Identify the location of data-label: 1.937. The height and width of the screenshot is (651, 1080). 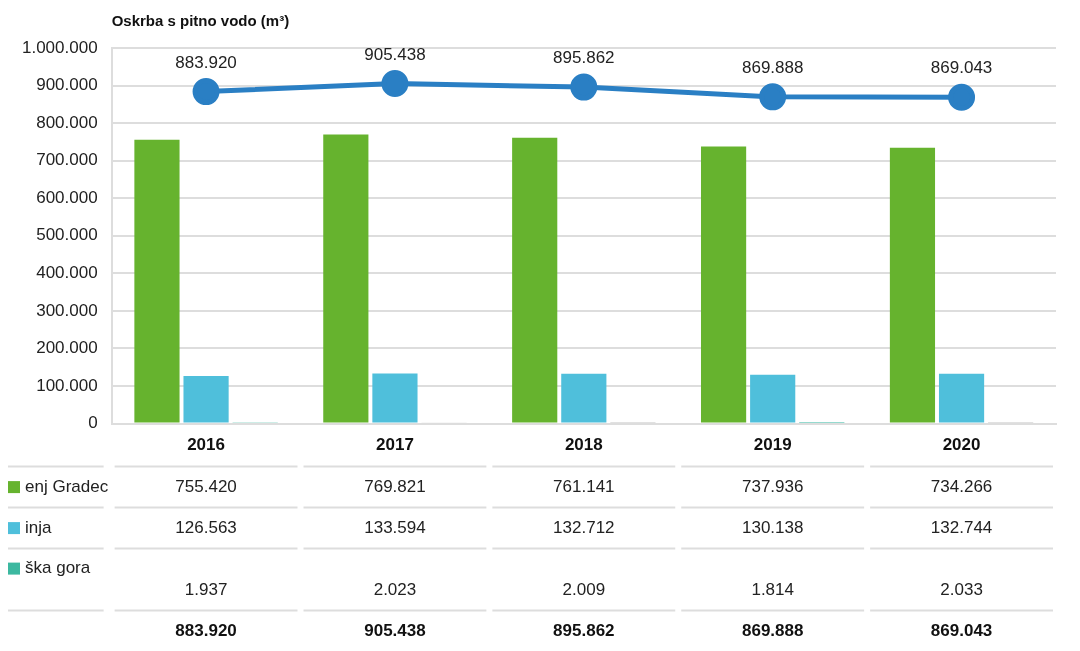
(206, 590).